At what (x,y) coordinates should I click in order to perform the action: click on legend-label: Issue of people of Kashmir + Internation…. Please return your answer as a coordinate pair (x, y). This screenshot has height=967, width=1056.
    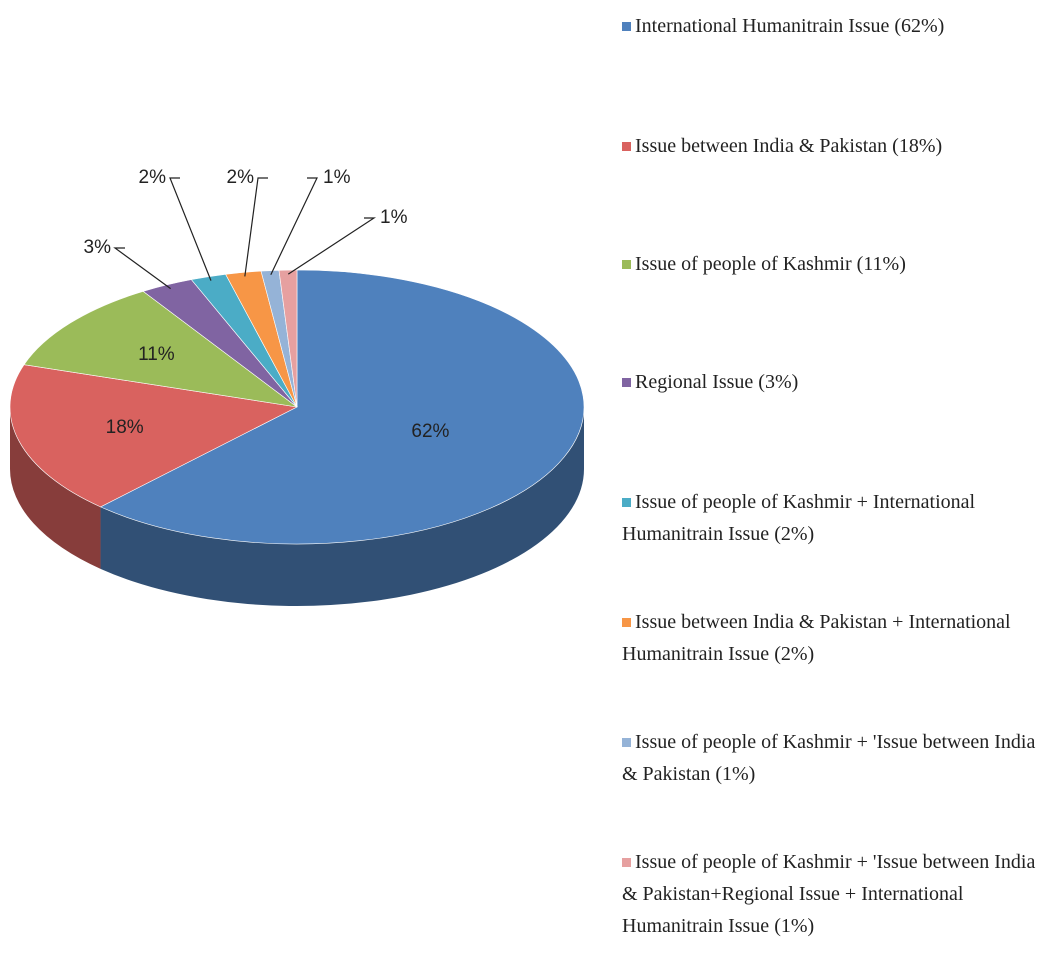
    Looking at the image, I should click on (799, 518).